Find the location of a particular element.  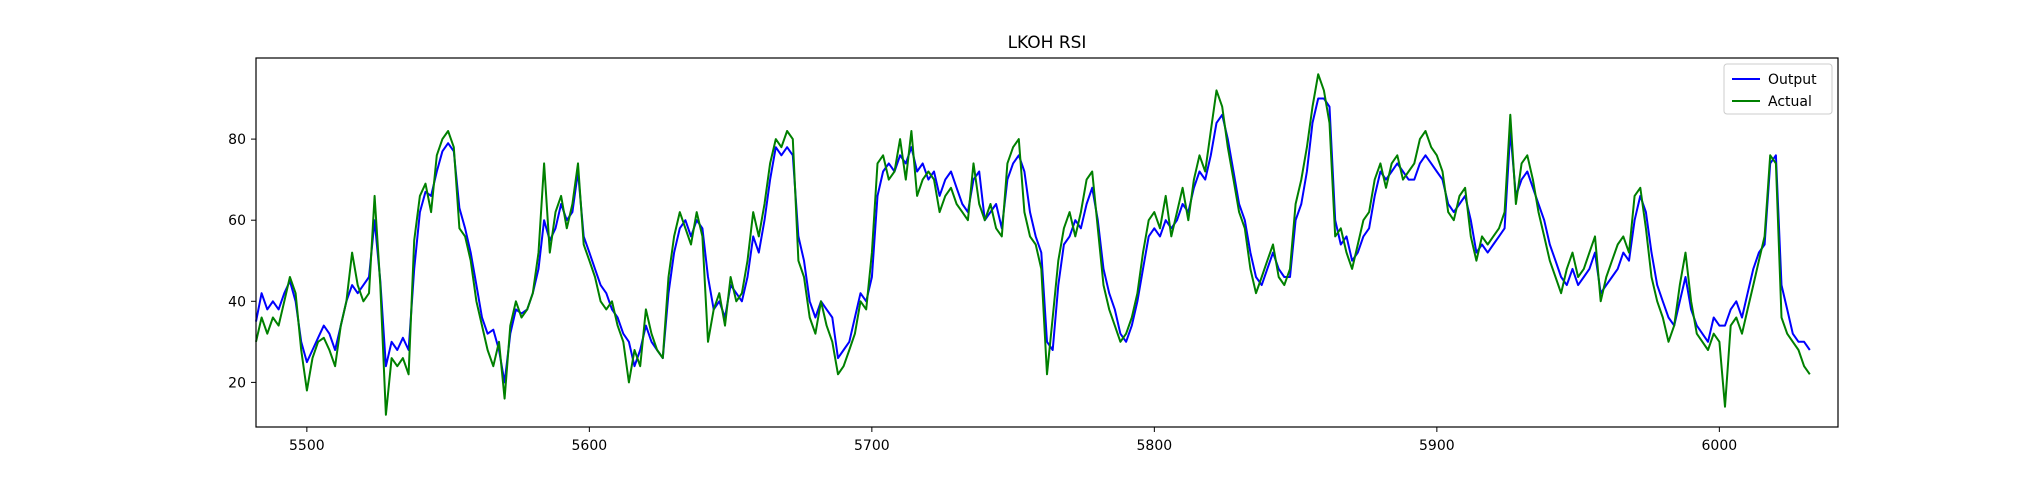

x-tick-label: 5600 is located at coordinates (590, 446).